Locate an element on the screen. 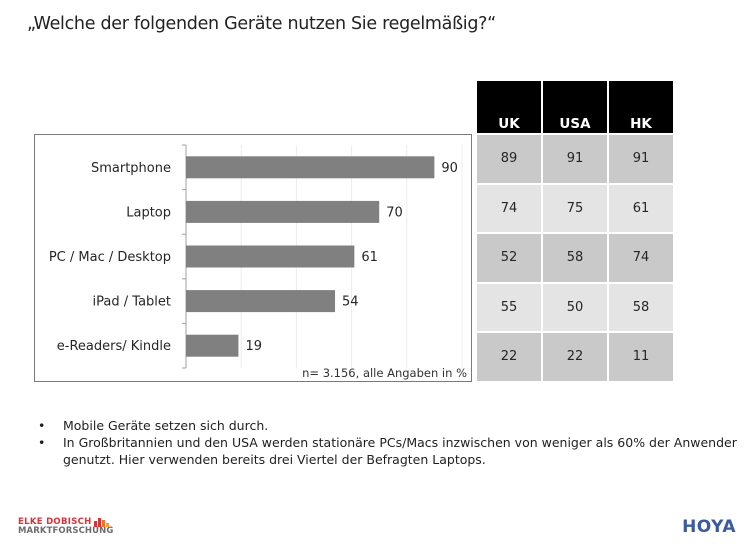 This screenshot has width=756, height=546. category-label: Smartphone is located at coordinates (131, 168).